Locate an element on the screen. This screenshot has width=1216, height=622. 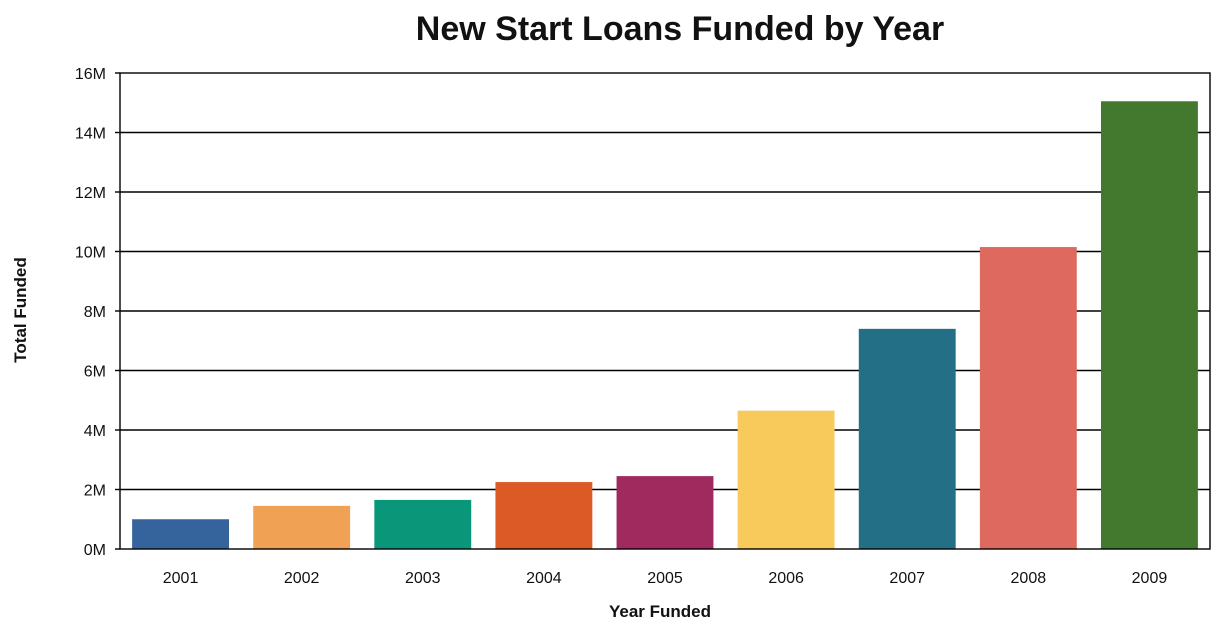
y-tick-label: 2M is located at coordinates (95, 491).